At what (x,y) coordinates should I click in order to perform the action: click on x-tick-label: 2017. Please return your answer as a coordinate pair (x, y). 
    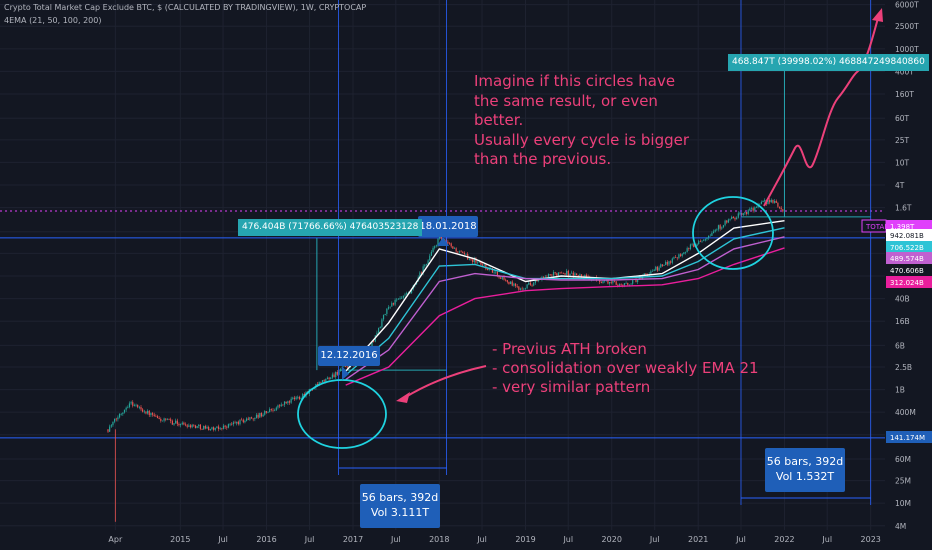
    Looking at the image, I should click on (353, 539).